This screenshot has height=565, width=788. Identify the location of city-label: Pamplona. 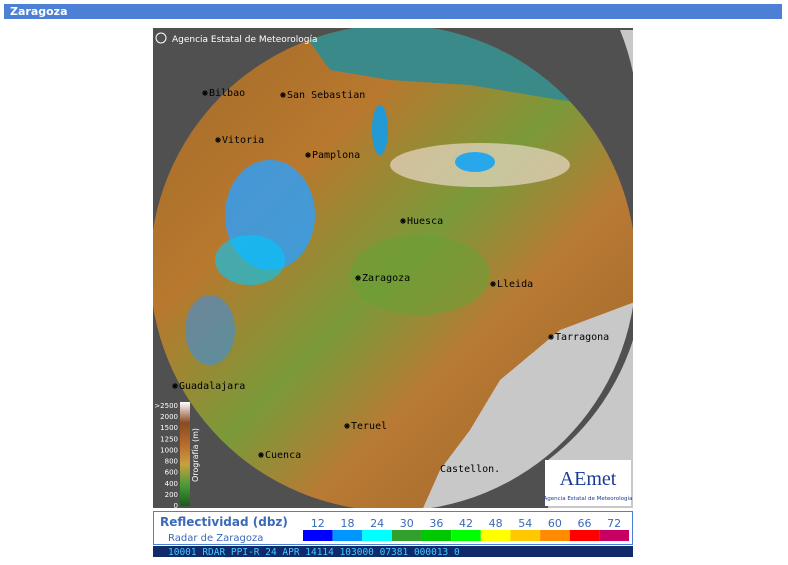
(336, 155).